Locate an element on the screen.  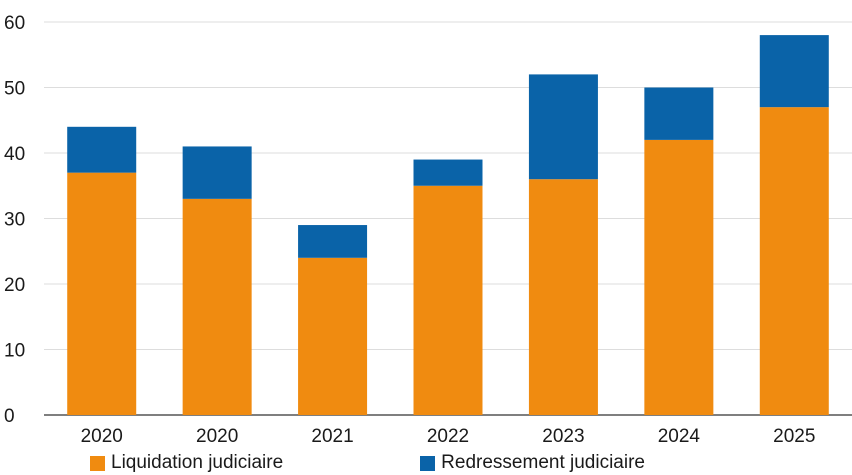
legend-label-liquidation: Liquidation judiciaire is located at coordinates (197, 462).